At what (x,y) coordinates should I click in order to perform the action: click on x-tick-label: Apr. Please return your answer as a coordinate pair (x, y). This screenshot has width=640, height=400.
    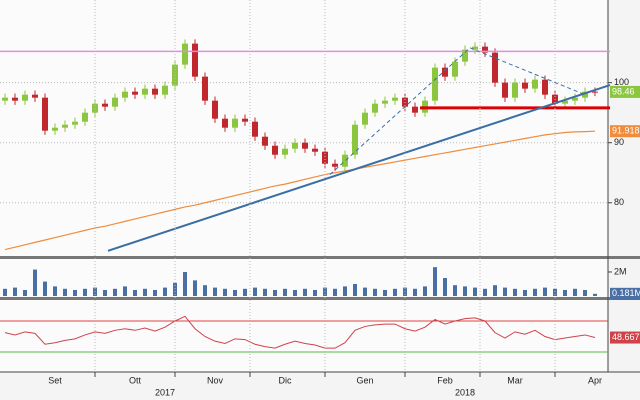
    Looking at the image, I should click on (595, 380).